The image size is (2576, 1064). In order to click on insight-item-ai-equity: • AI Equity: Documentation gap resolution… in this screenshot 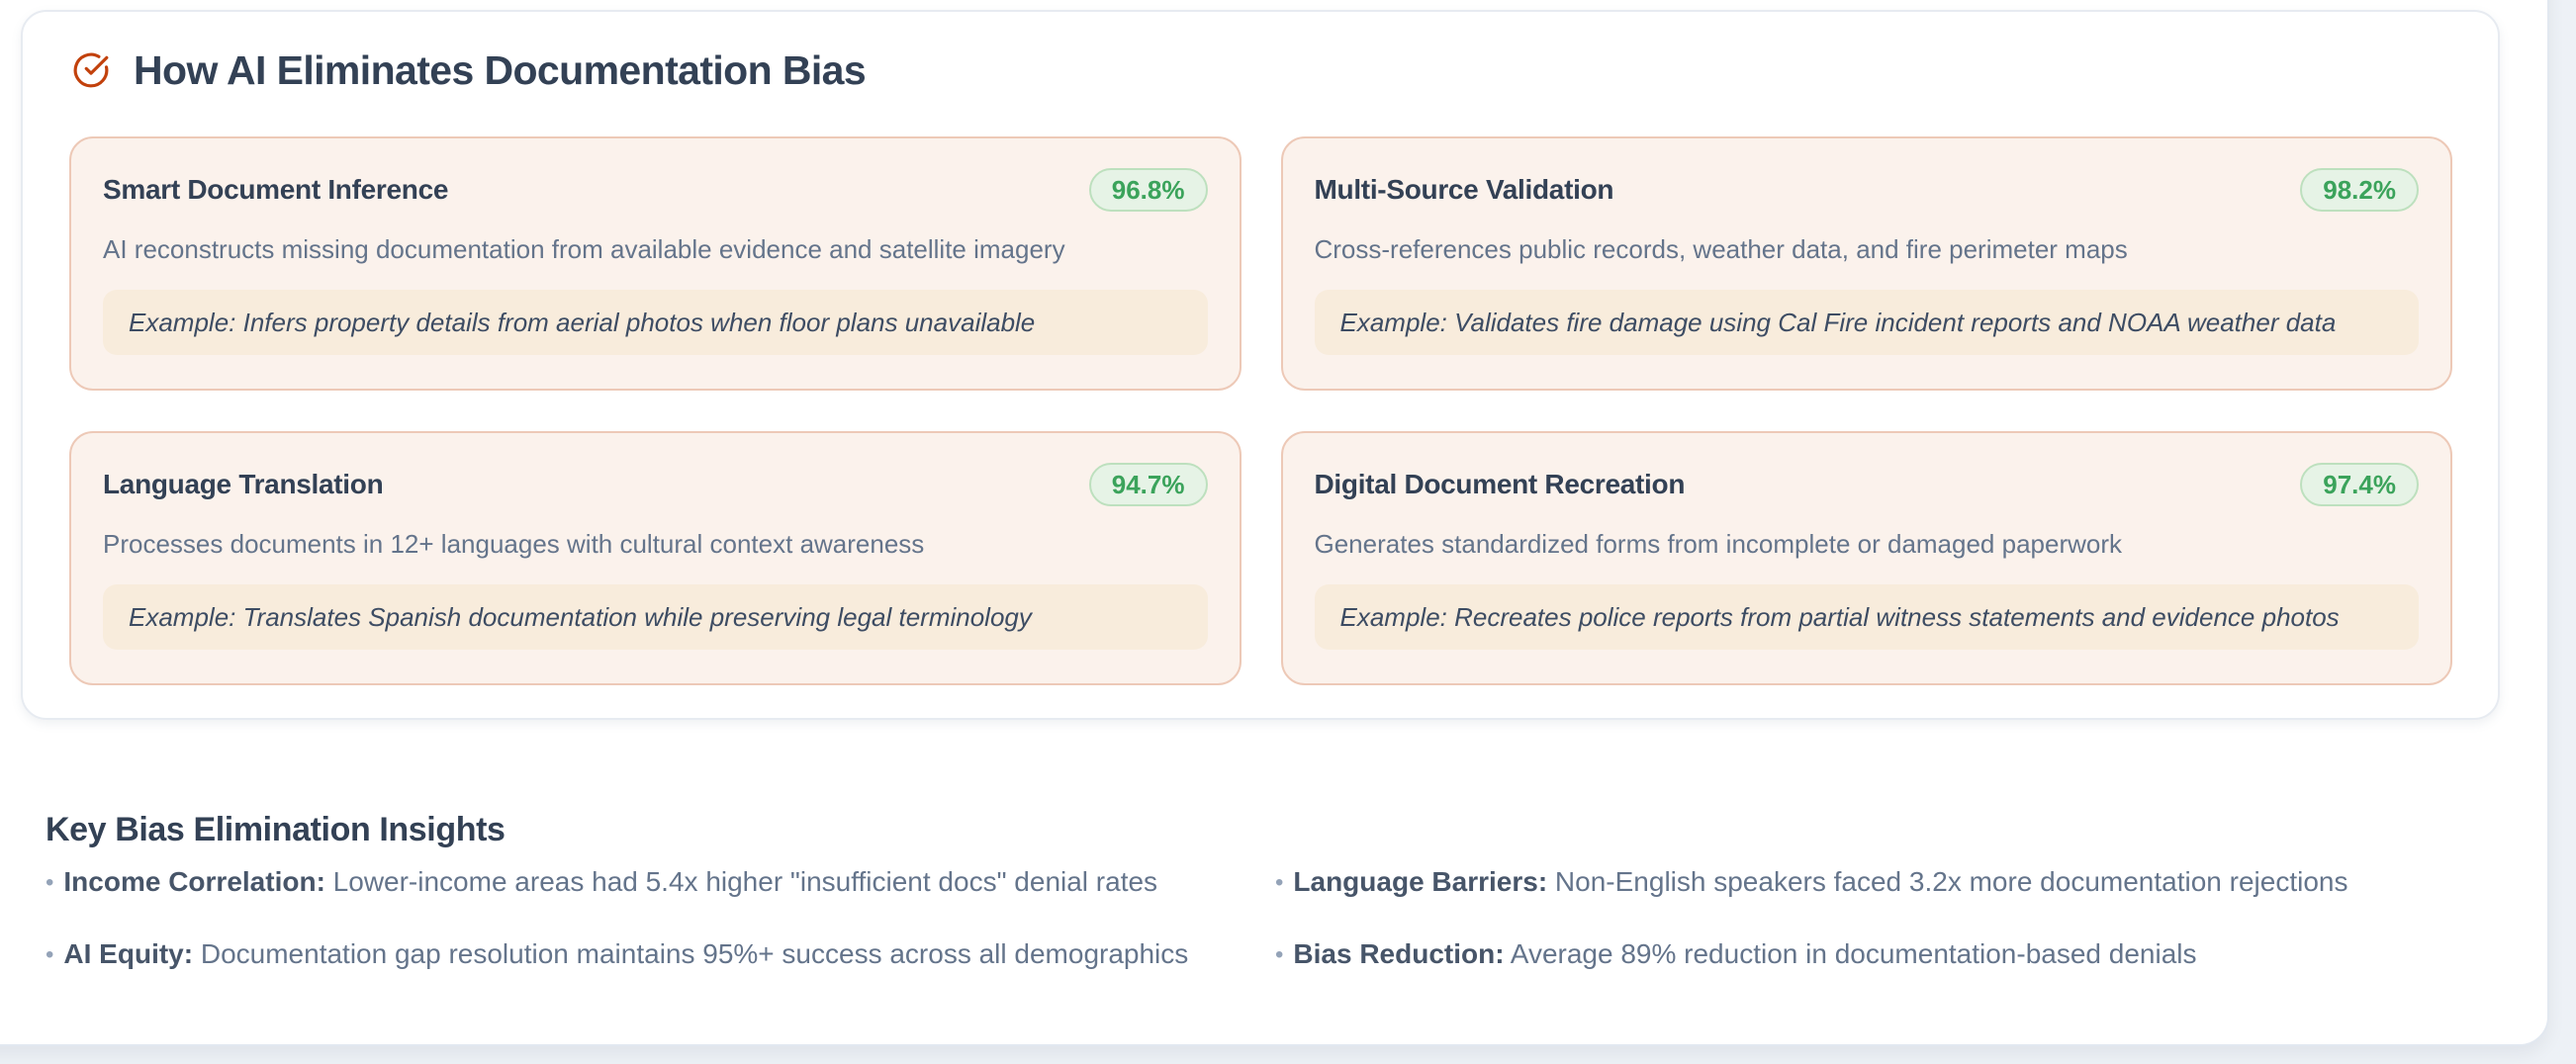, I will do `click(660, 954)`.